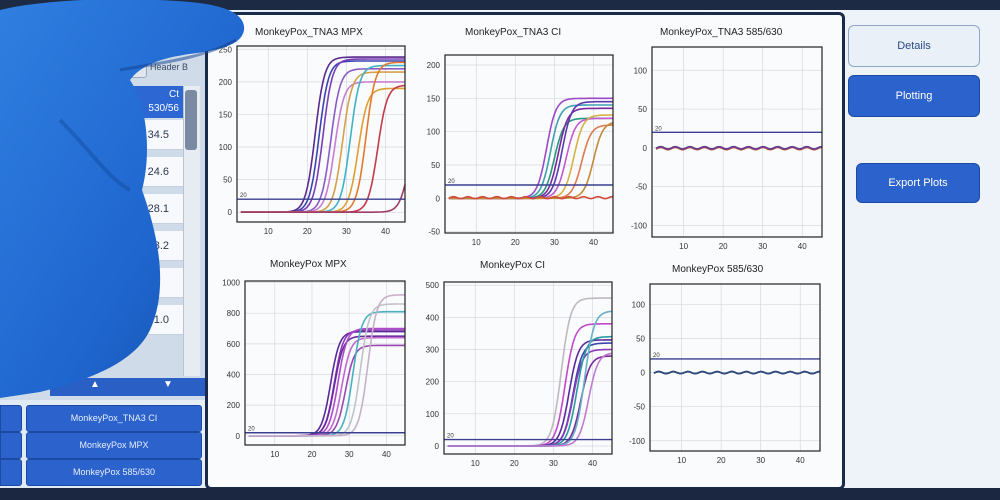 The height and width of the screenshot is (500, 1000). Describe the element at coordinates (433, 317) in the screenshot. I see `y-tick-label: 400` at that location.